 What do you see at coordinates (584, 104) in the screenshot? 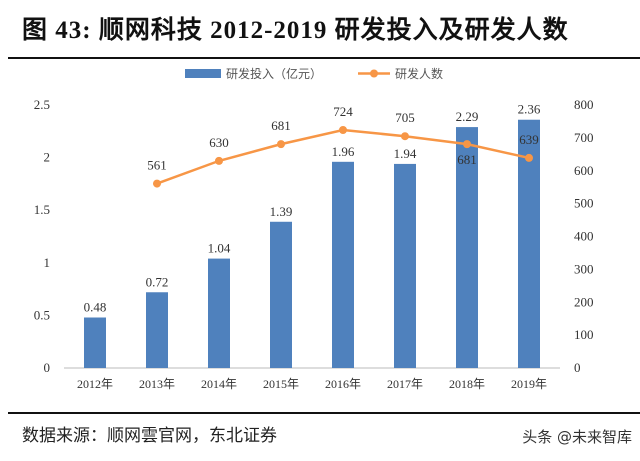
I see `y-right-tick-label: 800` at bounding box center [584, 104].